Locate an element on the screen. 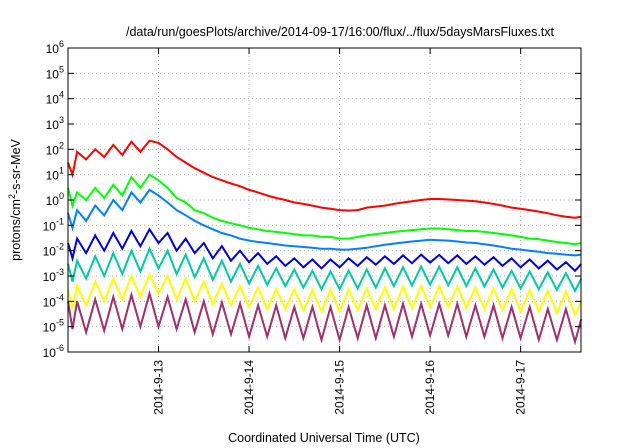 The width and height of the screenshot is (640, 448). x-tick-label: 2014-9-13 is located at coordinates (159, 387).